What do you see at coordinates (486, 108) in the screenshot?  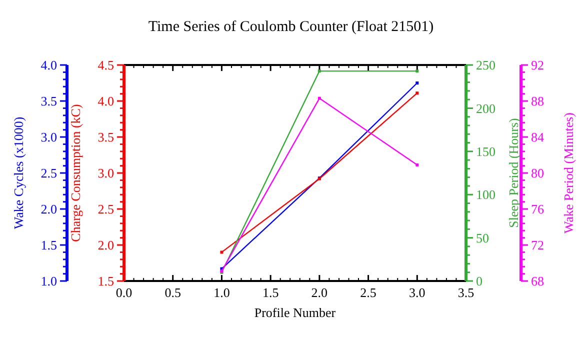 I see `y2-tick-label: 200` at bounding box center [486, 108].